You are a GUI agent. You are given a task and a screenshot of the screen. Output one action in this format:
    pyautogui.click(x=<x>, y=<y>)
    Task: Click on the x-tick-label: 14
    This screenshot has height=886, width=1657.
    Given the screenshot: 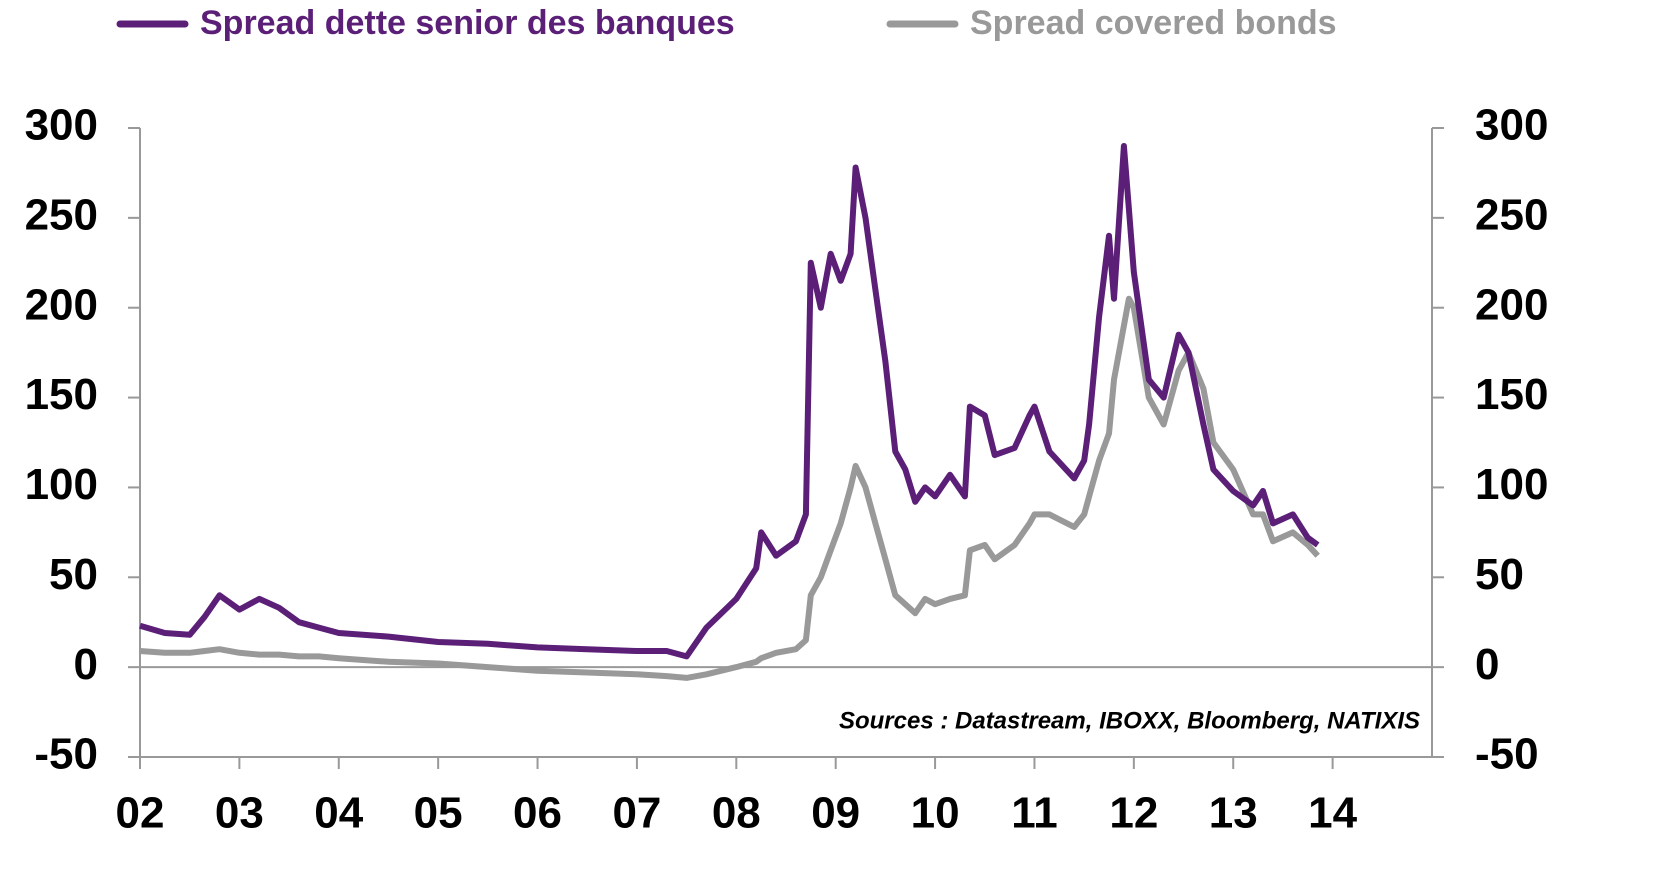 What is the action you would take?
    pyautogui.click(x=1332, y=813)
    